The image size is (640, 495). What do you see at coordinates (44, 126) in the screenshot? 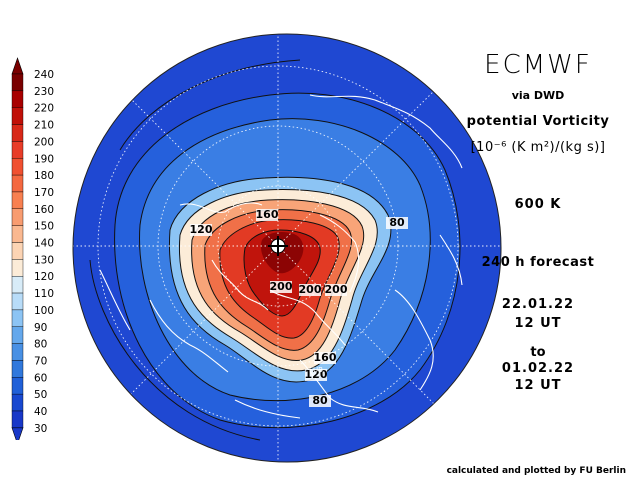
I see `colorbar-level-label: 210` at bounding box center [44, 126].